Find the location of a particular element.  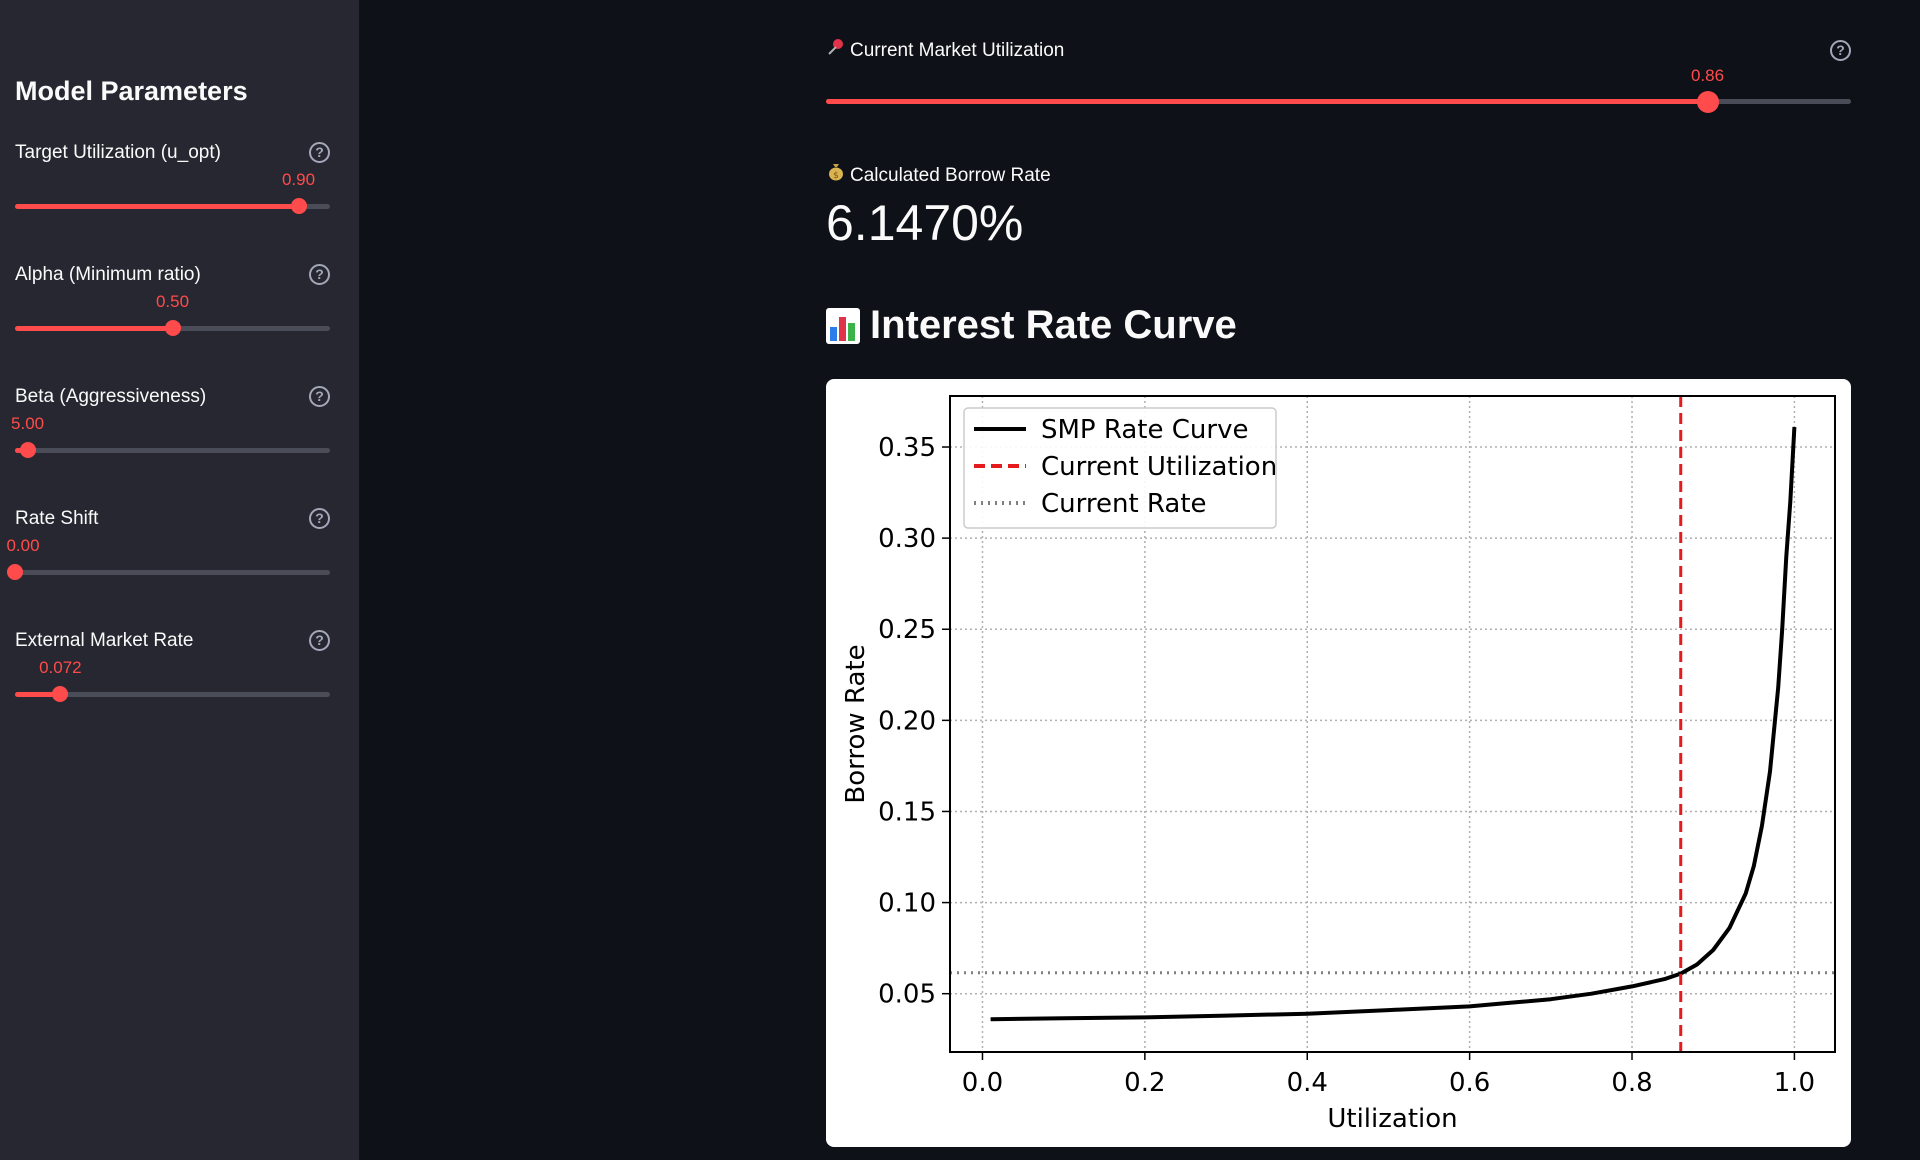

legend-box is located at coordinates (1120, 468).